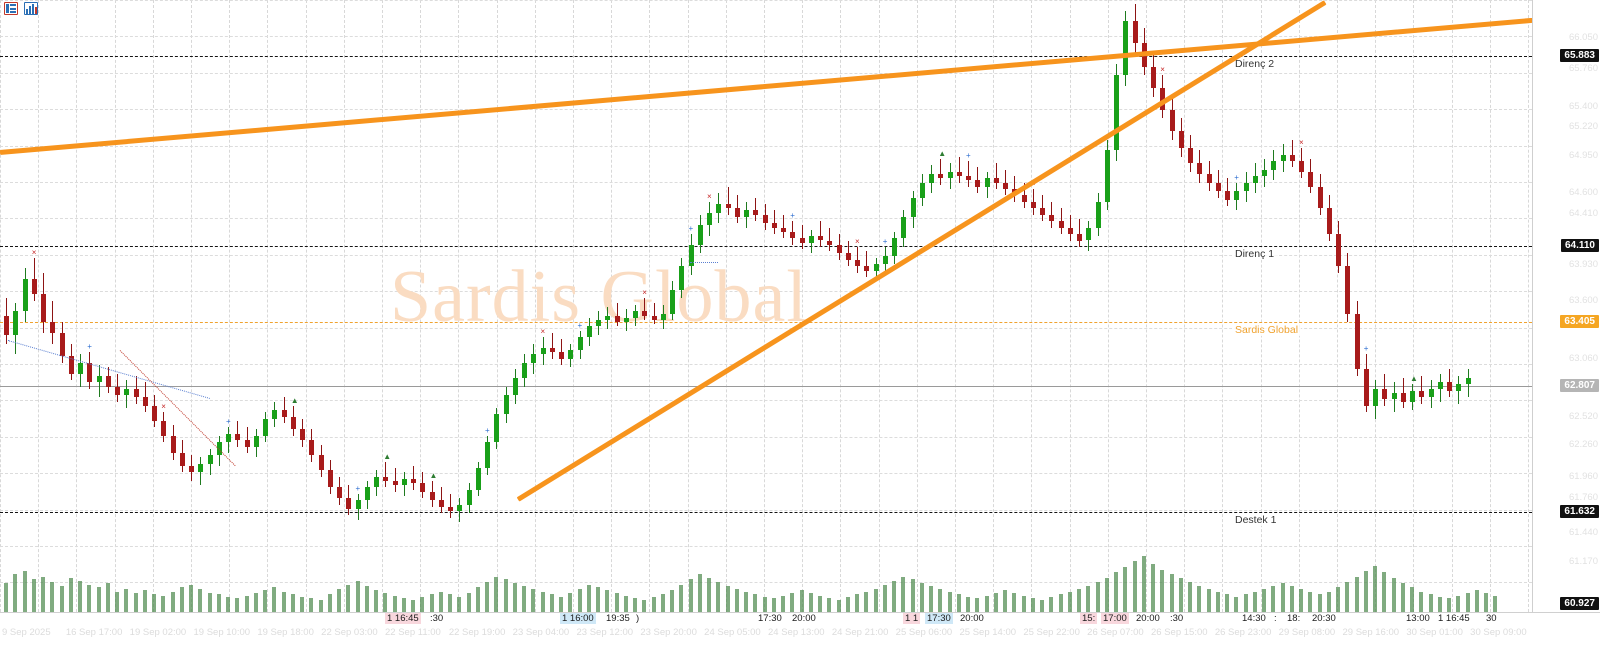 This screenshot has width=1600, height=645. Describe the element at coordinates (31, 8) in the screenshot. I see `chart-bars-icon` at that location.